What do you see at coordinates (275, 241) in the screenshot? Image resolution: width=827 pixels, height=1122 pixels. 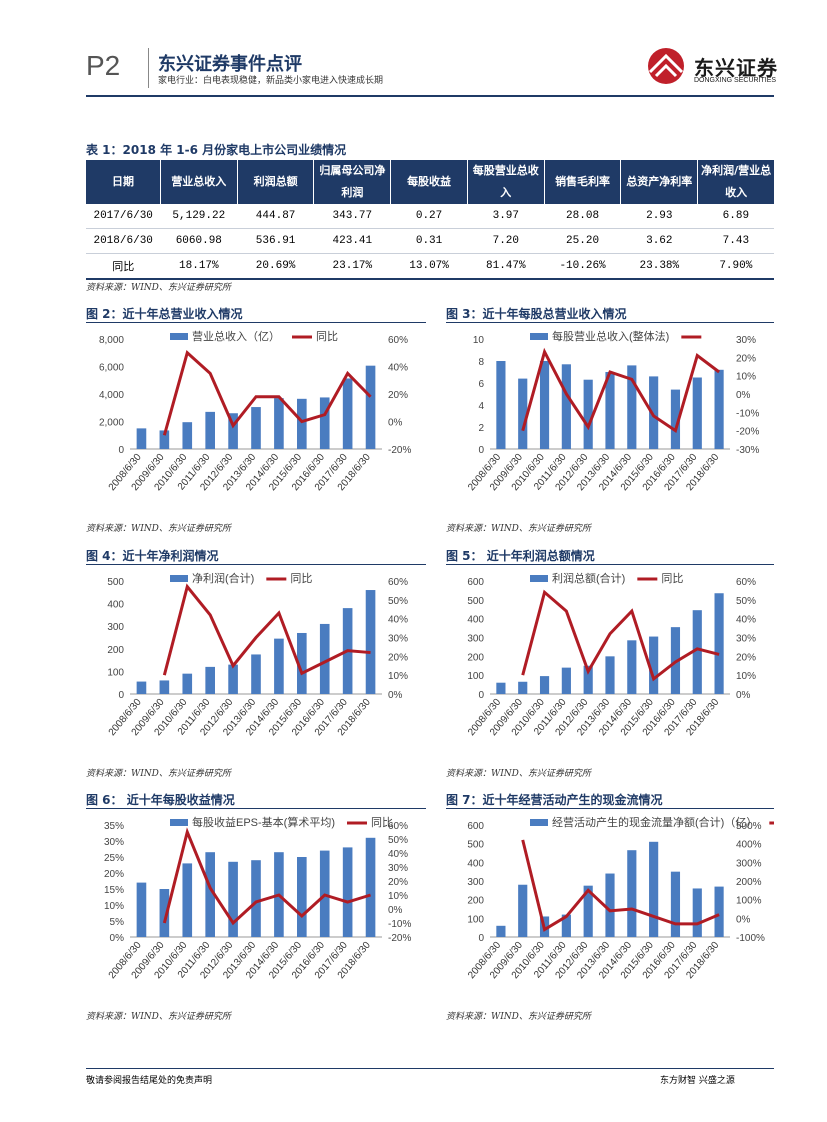 I see `table-cell: 536.91` at bounding box center [275, 241].